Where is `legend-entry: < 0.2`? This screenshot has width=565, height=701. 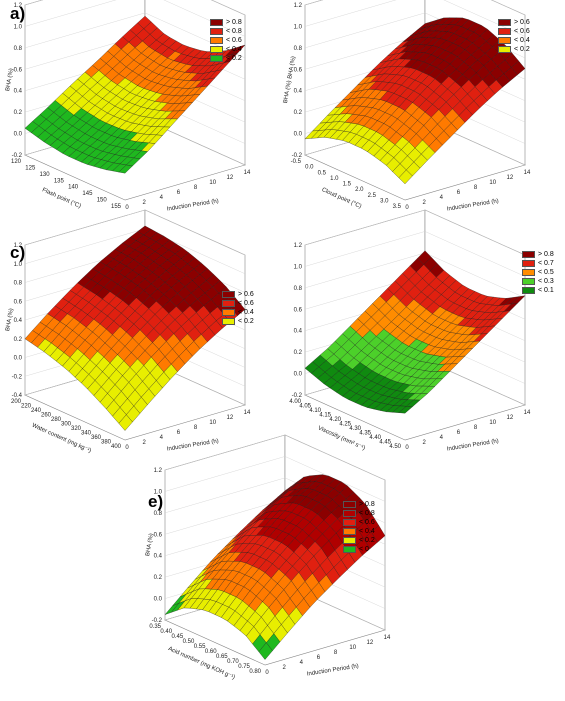
legend-entry: < 0.2 is located at coordinates (238, 321).